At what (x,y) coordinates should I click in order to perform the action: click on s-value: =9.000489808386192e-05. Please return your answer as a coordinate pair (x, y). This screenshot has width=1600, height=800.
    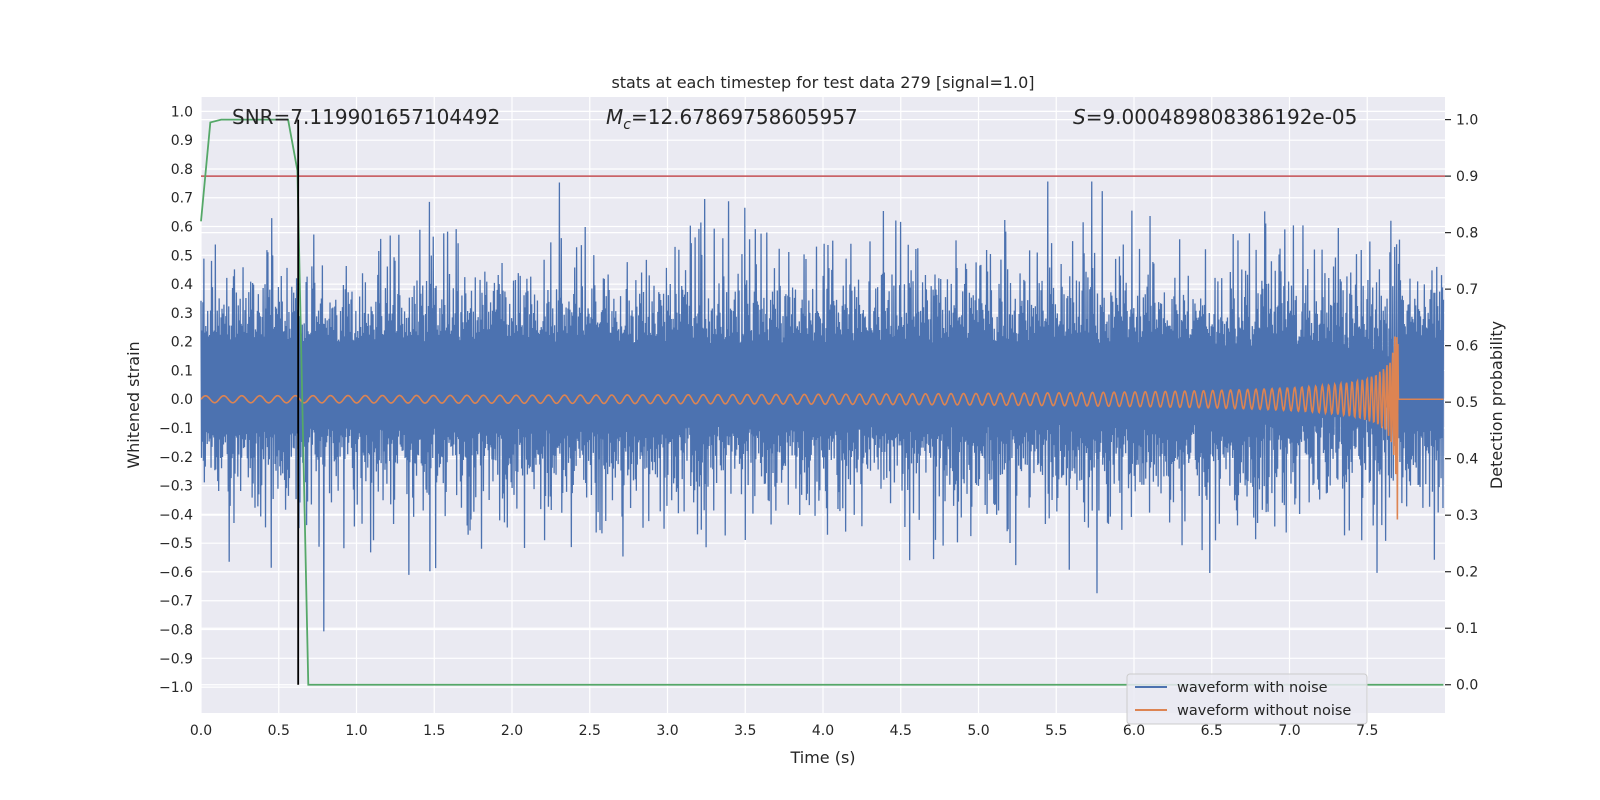
    Looking at the image, I should click on (1222, 117).